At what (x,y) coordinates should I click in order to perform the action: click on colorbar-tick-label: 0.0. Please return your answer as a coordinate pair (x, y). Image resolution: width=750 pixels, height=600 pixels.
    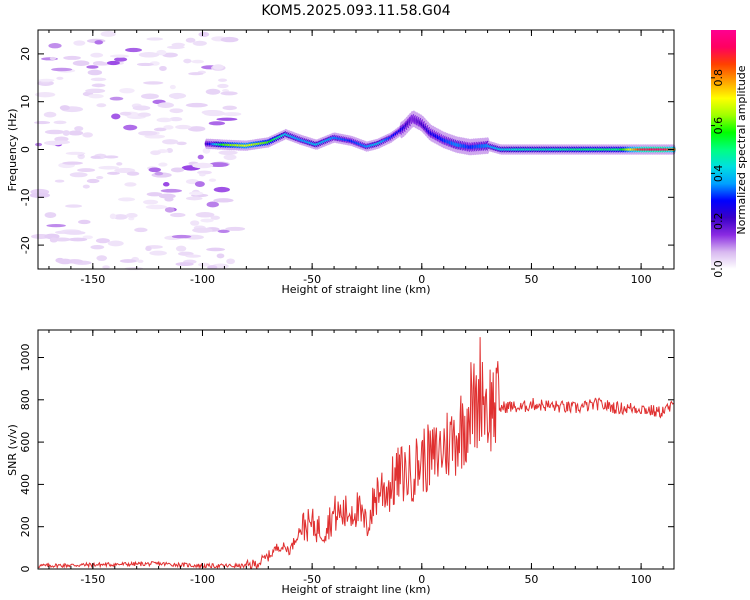
    Looking at the image, I should click on (718, 269).